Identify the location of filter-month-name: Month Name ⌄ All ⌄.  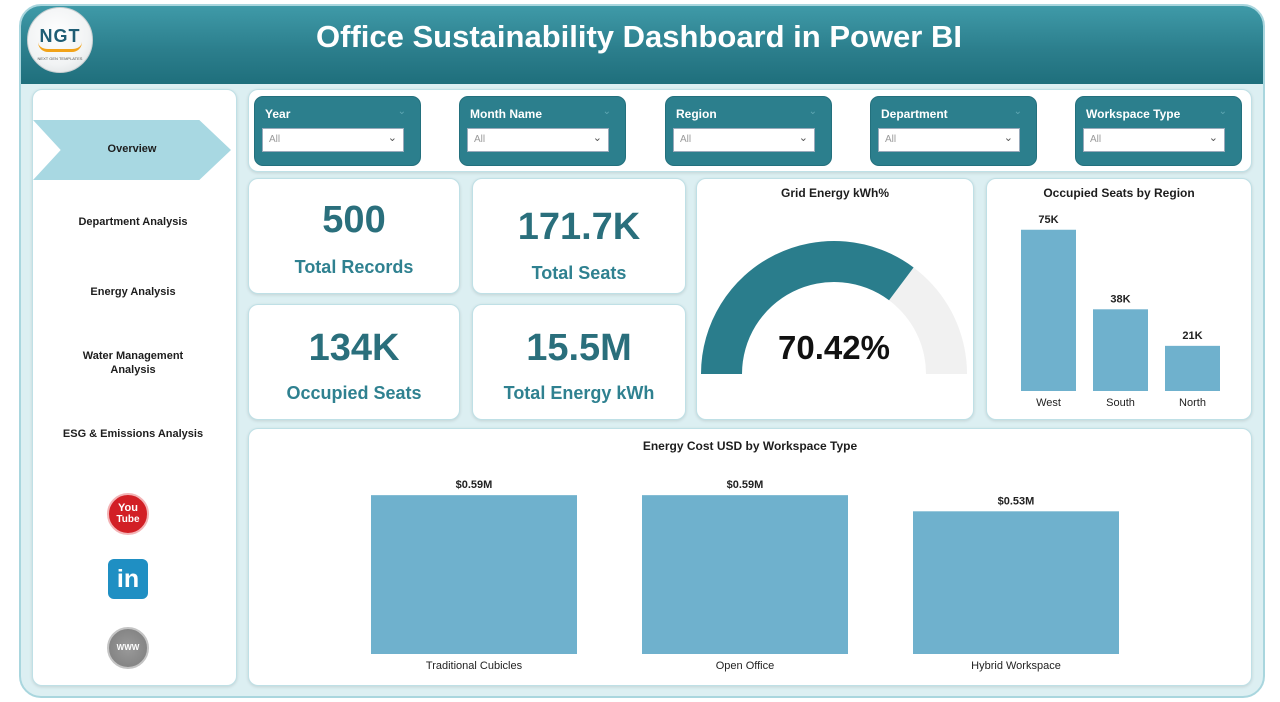
(542, 131).